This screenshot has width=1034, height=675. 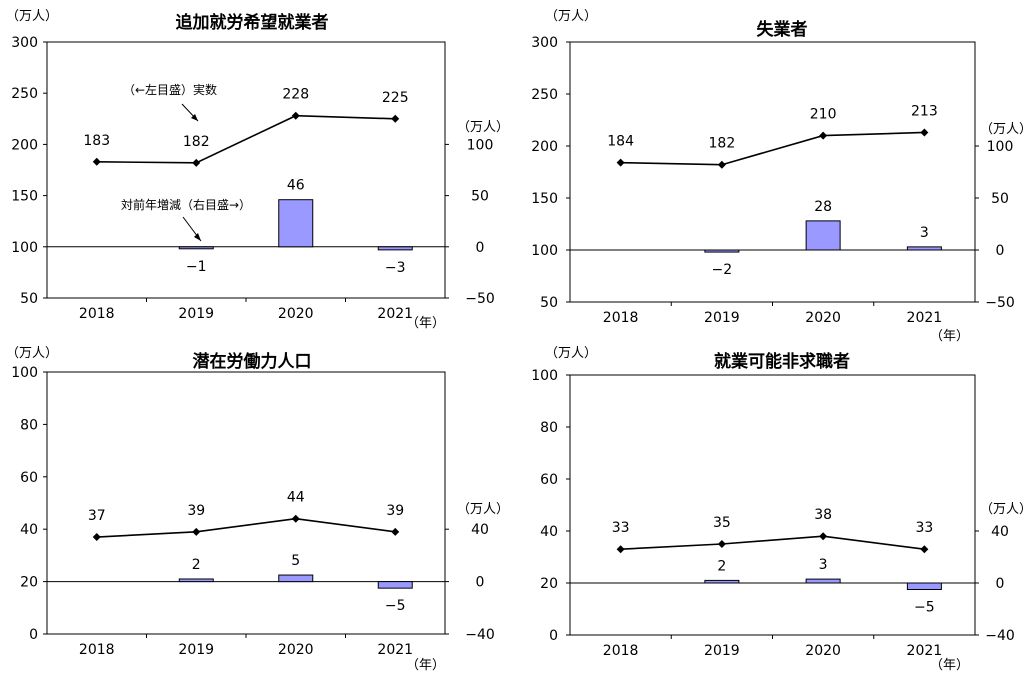 What do you see at coordinates (196, 650) in the screenshot?
I see `chart3-x-tick-label: 2019` at bounding box center [196, 650].